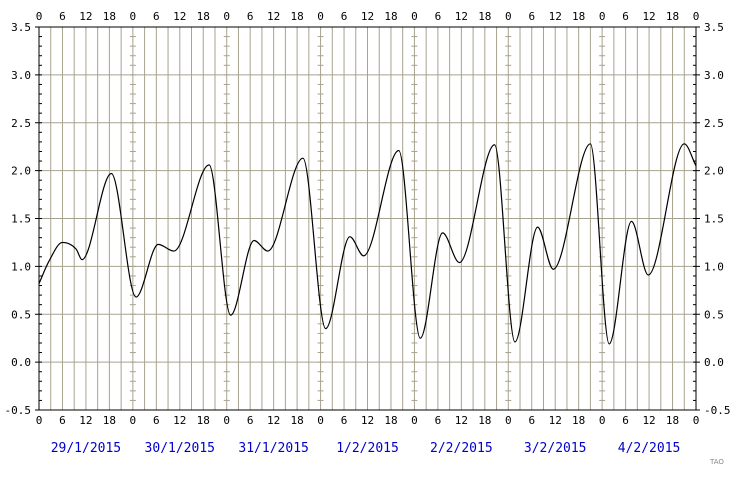 The image size is (740, 480). What do you see at coordinates (21, 314) in the screenshot?
I see `y-tick-label-left: 0.5` at bounding box center [21, 314].